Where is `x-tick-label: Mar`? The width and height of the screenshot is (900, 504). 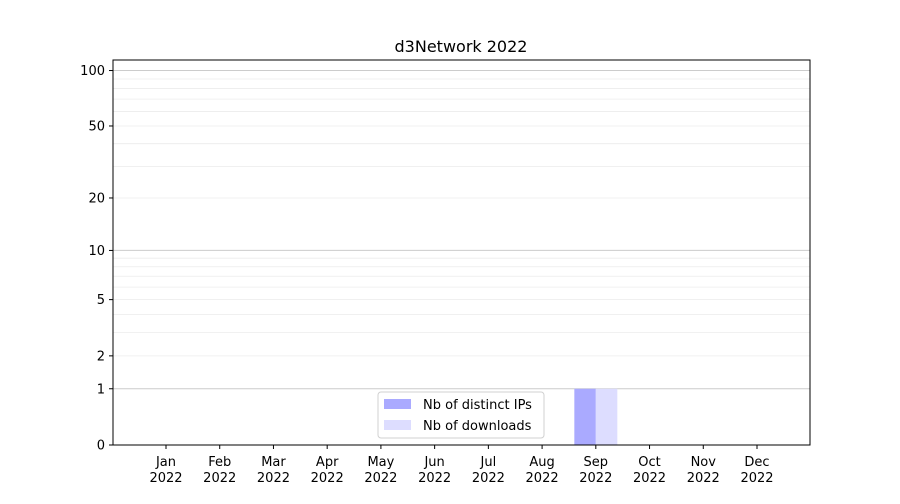 x-tick-label: Mar is located at coordinates (273, 462).